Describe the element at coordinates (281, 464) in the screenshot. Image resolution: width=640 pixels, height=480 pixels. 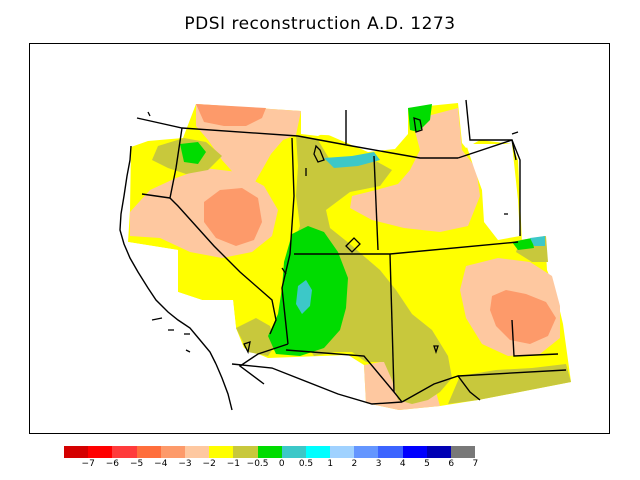
I see `legend-tick-label: 0` at that location.